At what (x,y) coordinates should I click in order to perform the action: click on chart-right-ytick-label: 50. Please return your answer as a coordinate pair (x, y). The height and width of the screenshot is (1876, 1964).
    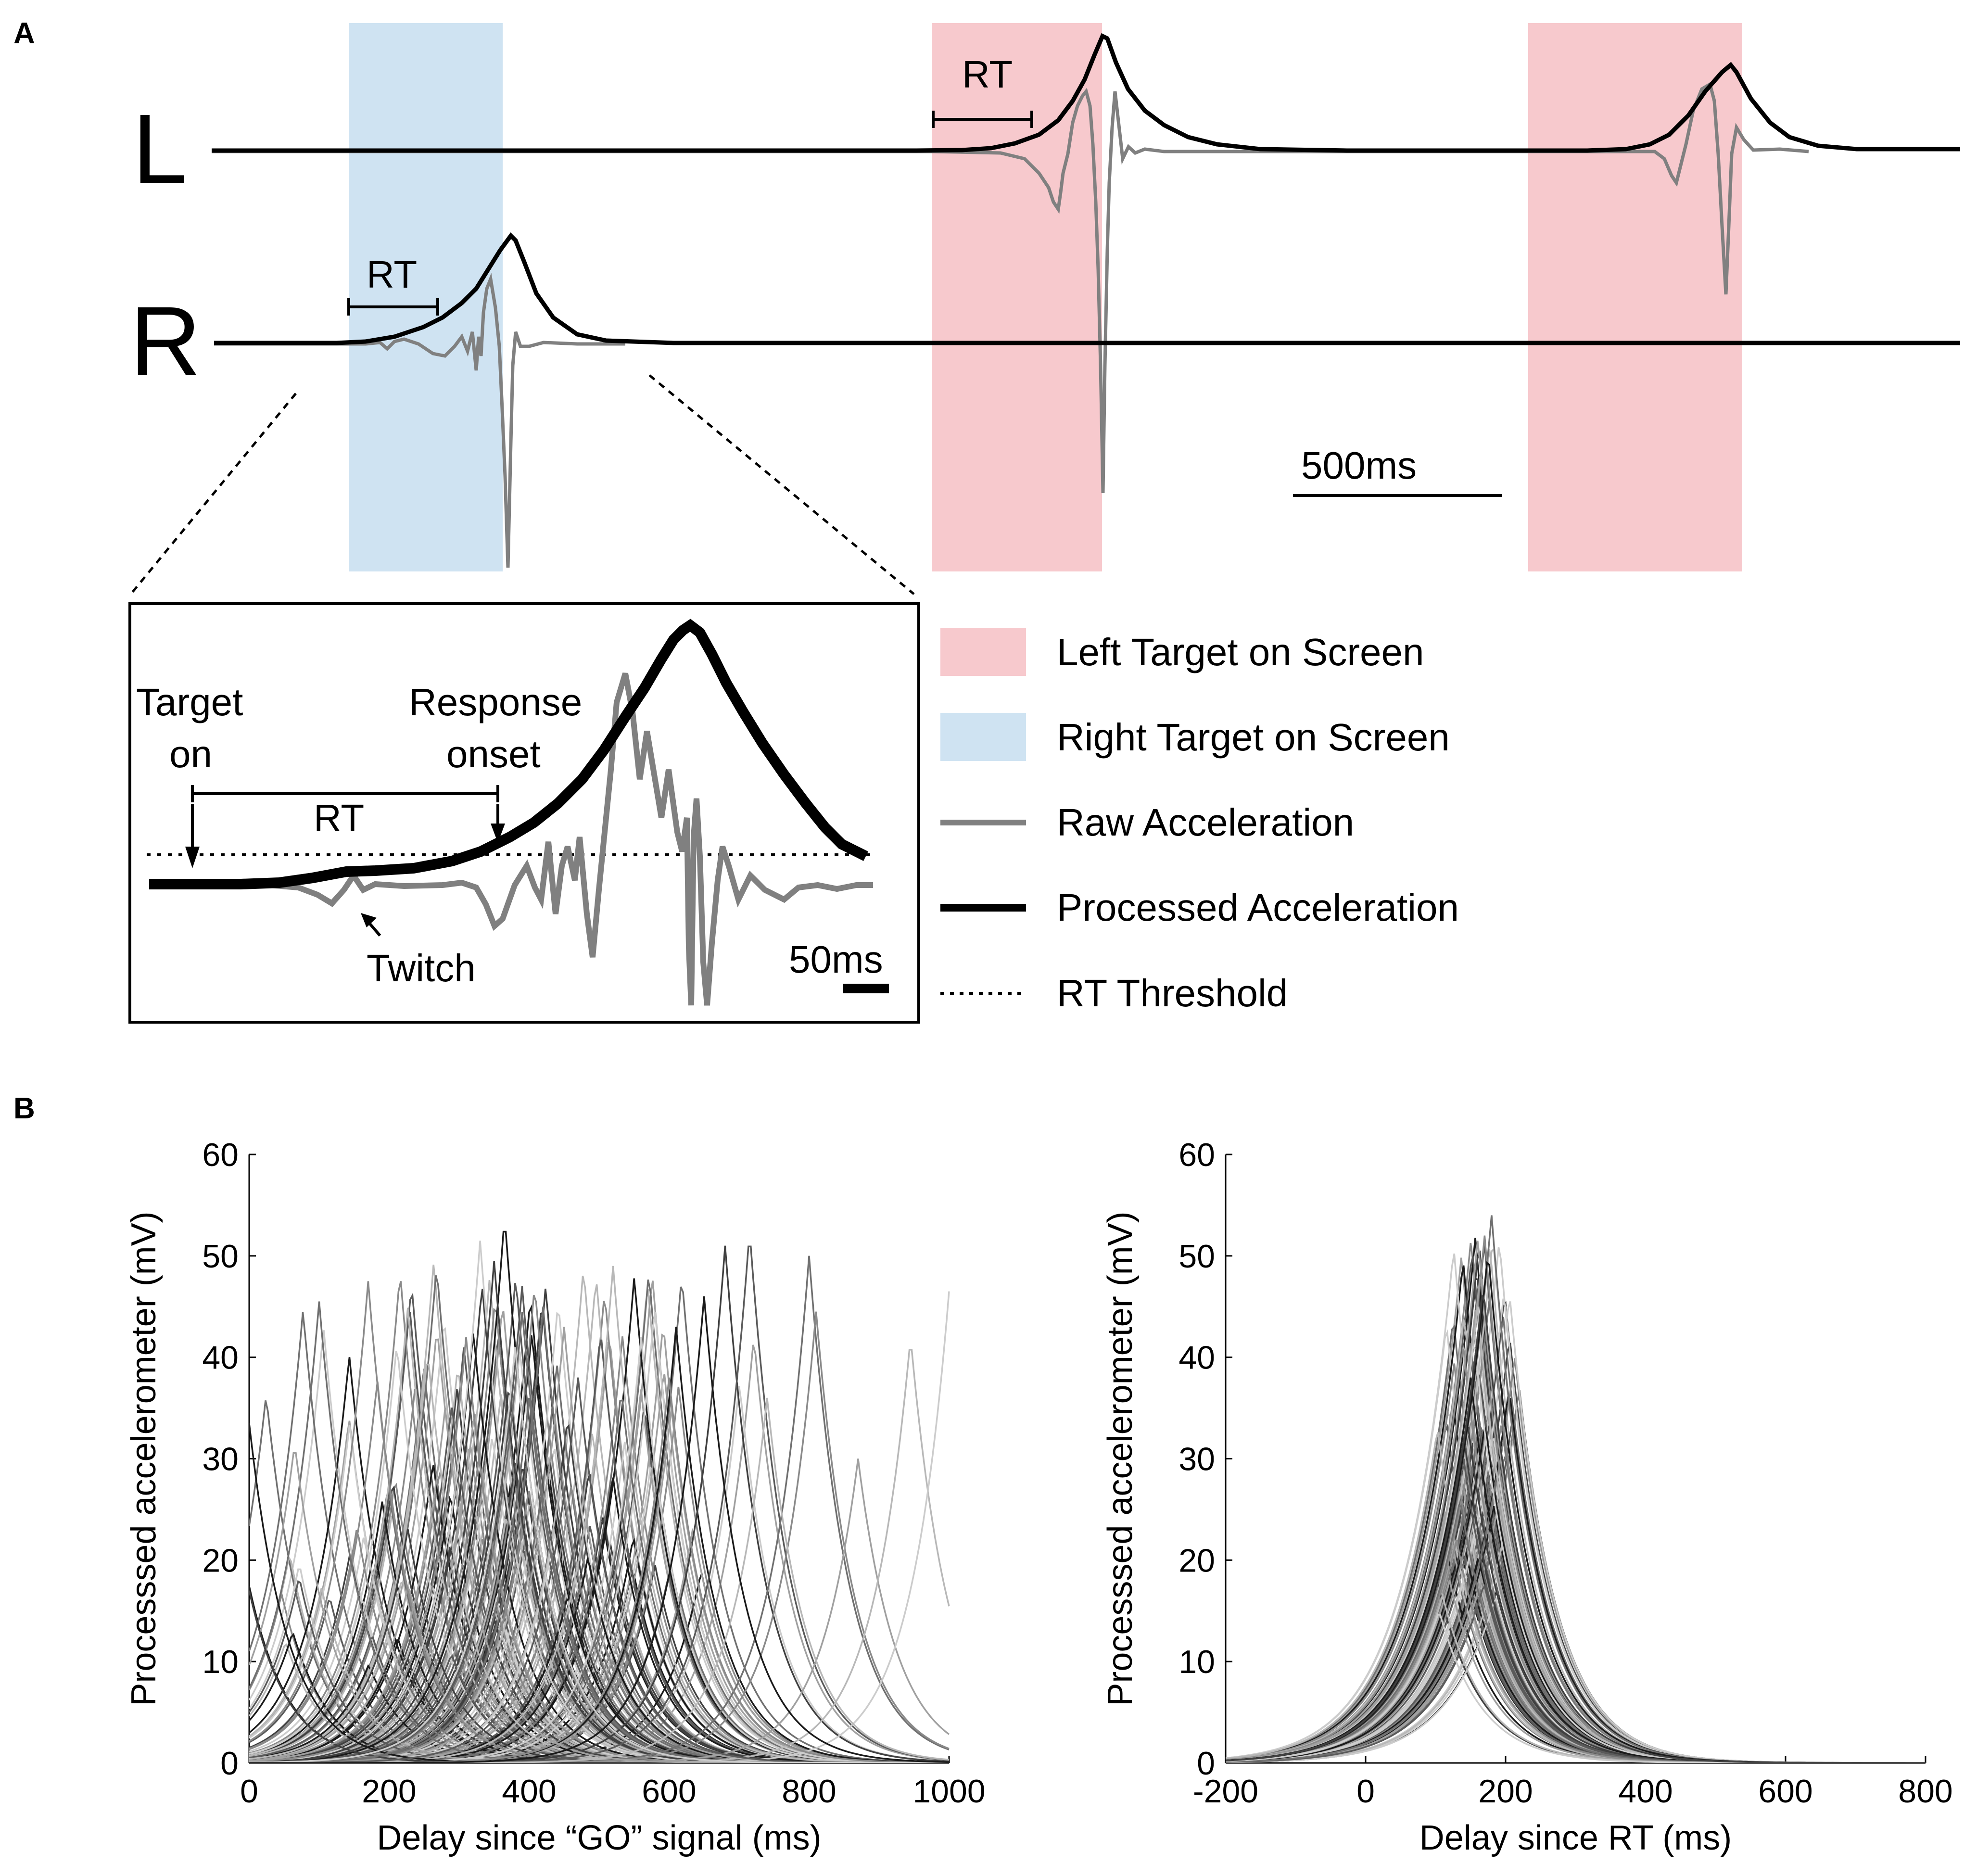
    Looking at the image, I should click on (1196, 1256).